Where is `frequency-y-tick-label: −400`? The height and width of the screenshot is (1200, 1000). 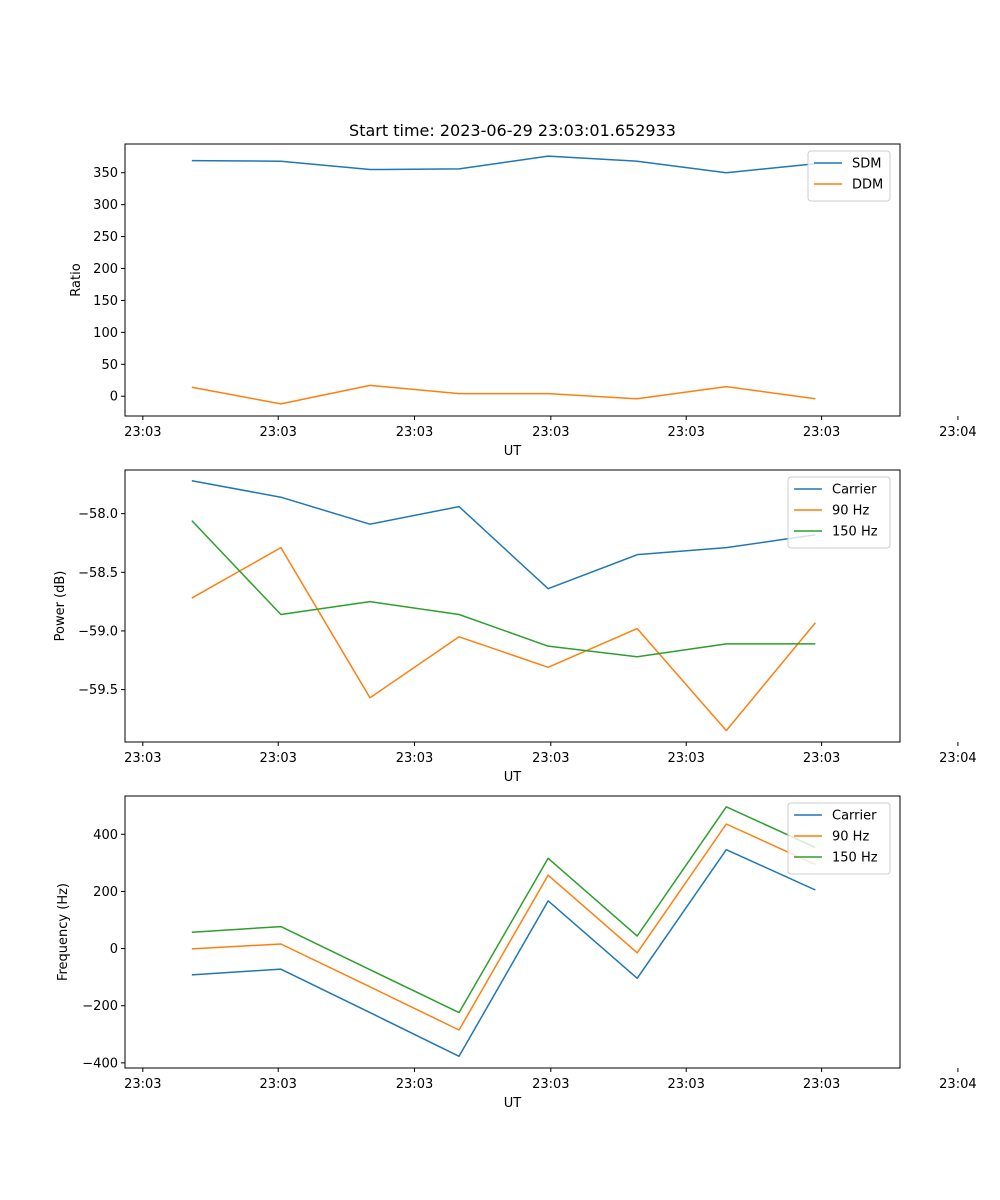
frequency-y-tick-label: −400 is located at coordinates (100, 1063).